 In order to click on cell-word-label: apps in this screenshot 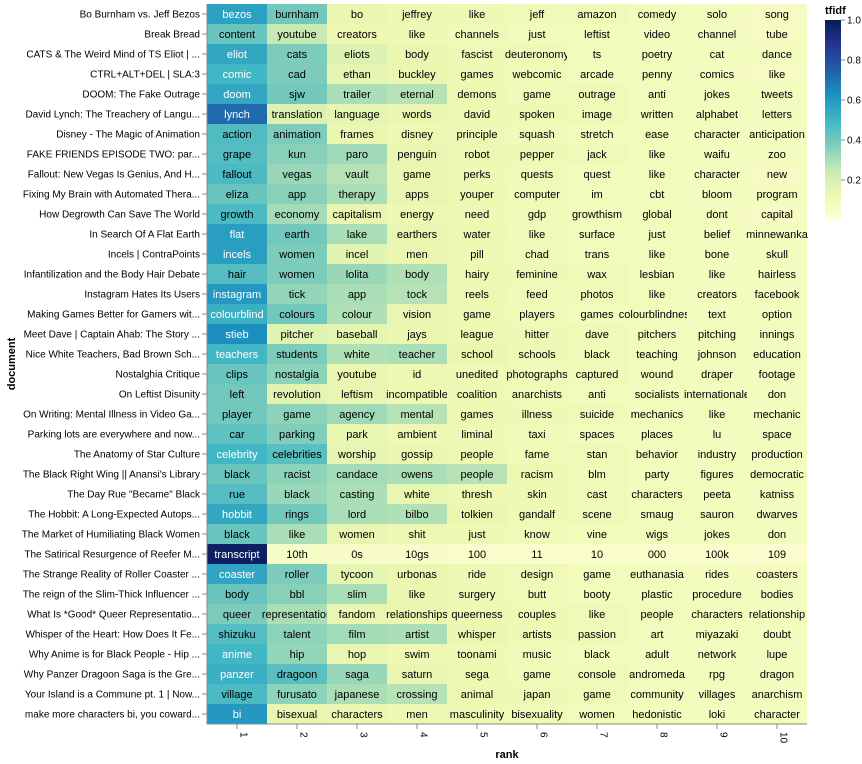, I will do `click(417, 195)`.